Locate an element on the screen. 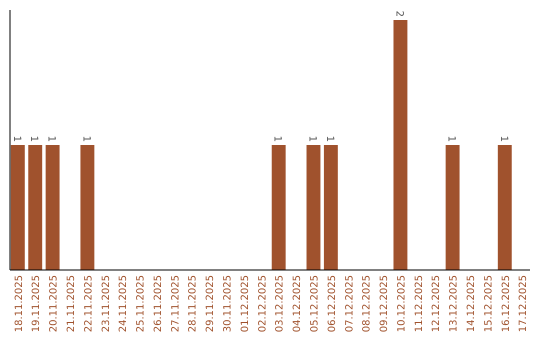 The height and width of the screenshot is (340, 540). x-tick-label: 04.12.2025 is located at coordinates (298, 303).